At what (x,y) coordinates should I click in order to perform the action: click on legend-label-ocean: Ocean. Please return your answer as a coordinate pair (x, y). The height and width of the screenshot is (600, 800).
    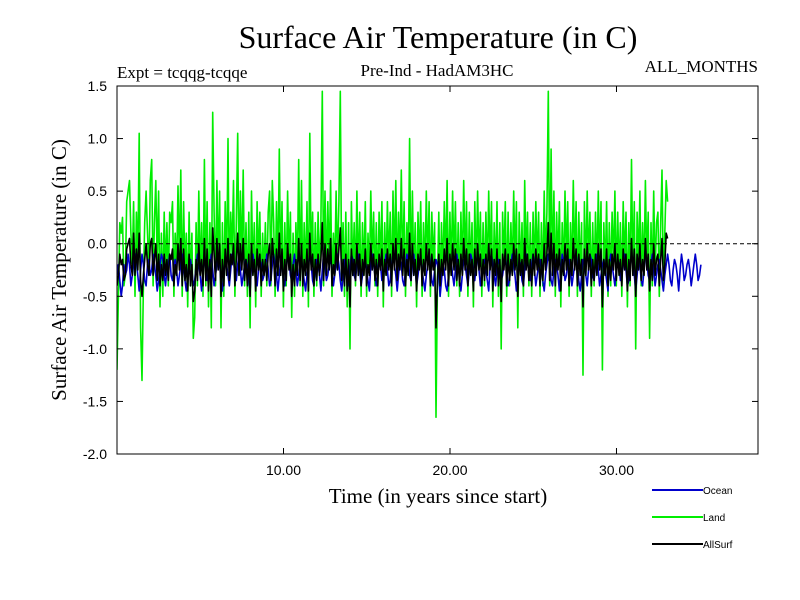
    Looking at the image, I should click on (717, 491).